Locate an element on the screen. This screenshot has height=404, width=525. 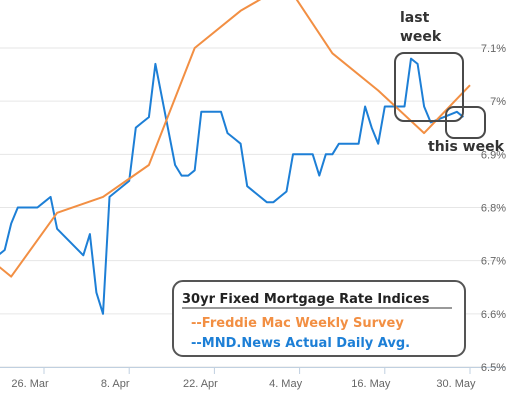
y-tick-label: 6.5% is located at coordinates (493, 368).